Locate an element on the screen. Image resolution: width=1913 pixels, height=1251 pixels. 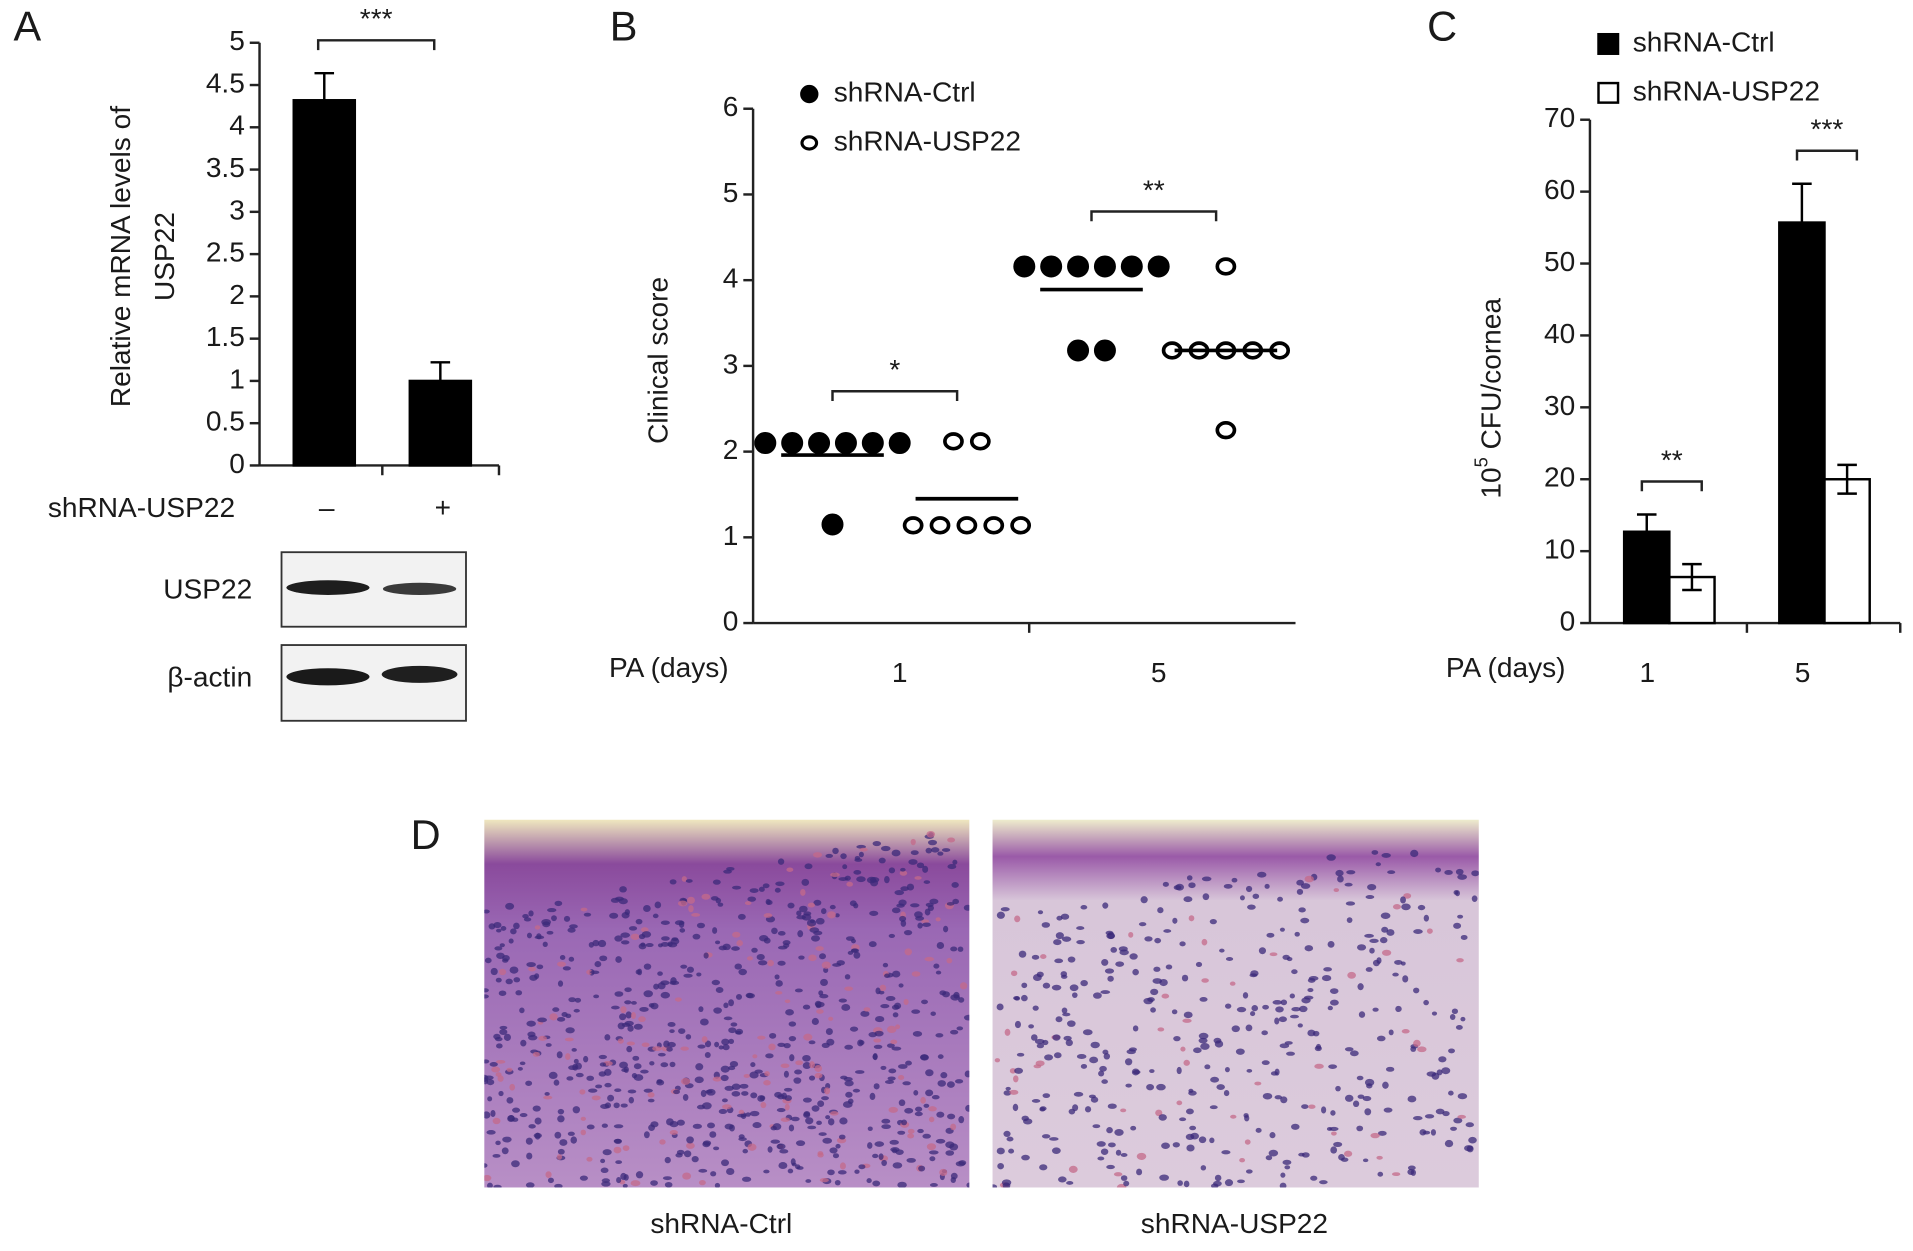
blot-band is located at coordinates (328, 677).